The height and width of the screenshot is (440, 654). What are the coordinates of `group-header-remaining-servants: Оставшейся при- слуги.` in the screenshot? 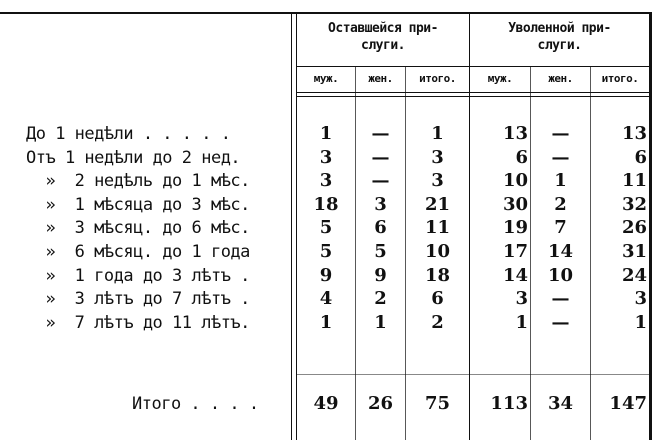 It's located at (383, 37).